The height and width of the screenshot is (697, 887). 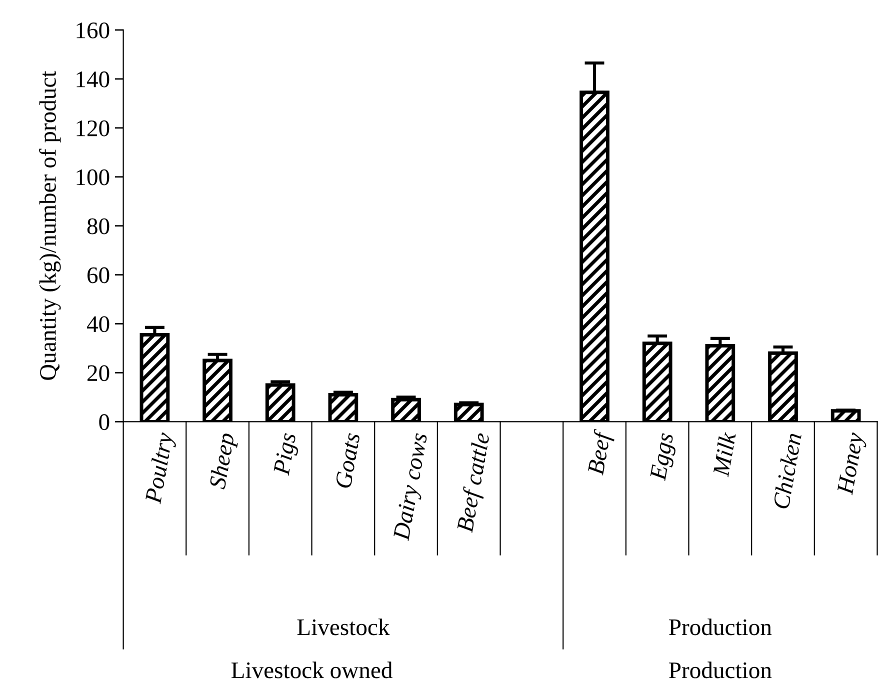 I want to click on text: Livestock, so click(x=343, y=627).